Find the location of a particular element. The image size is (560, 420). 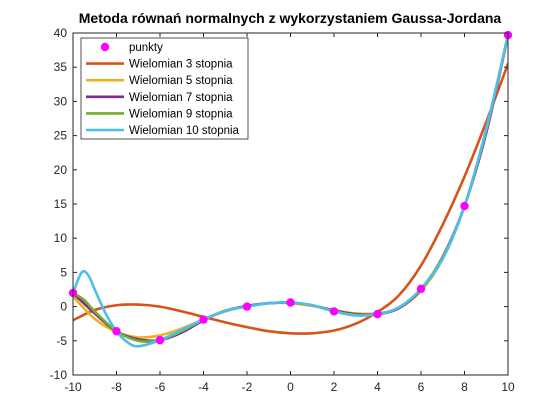

legend-label-5: Wielomian 10 stopnia is located at coordinates (184, 131).